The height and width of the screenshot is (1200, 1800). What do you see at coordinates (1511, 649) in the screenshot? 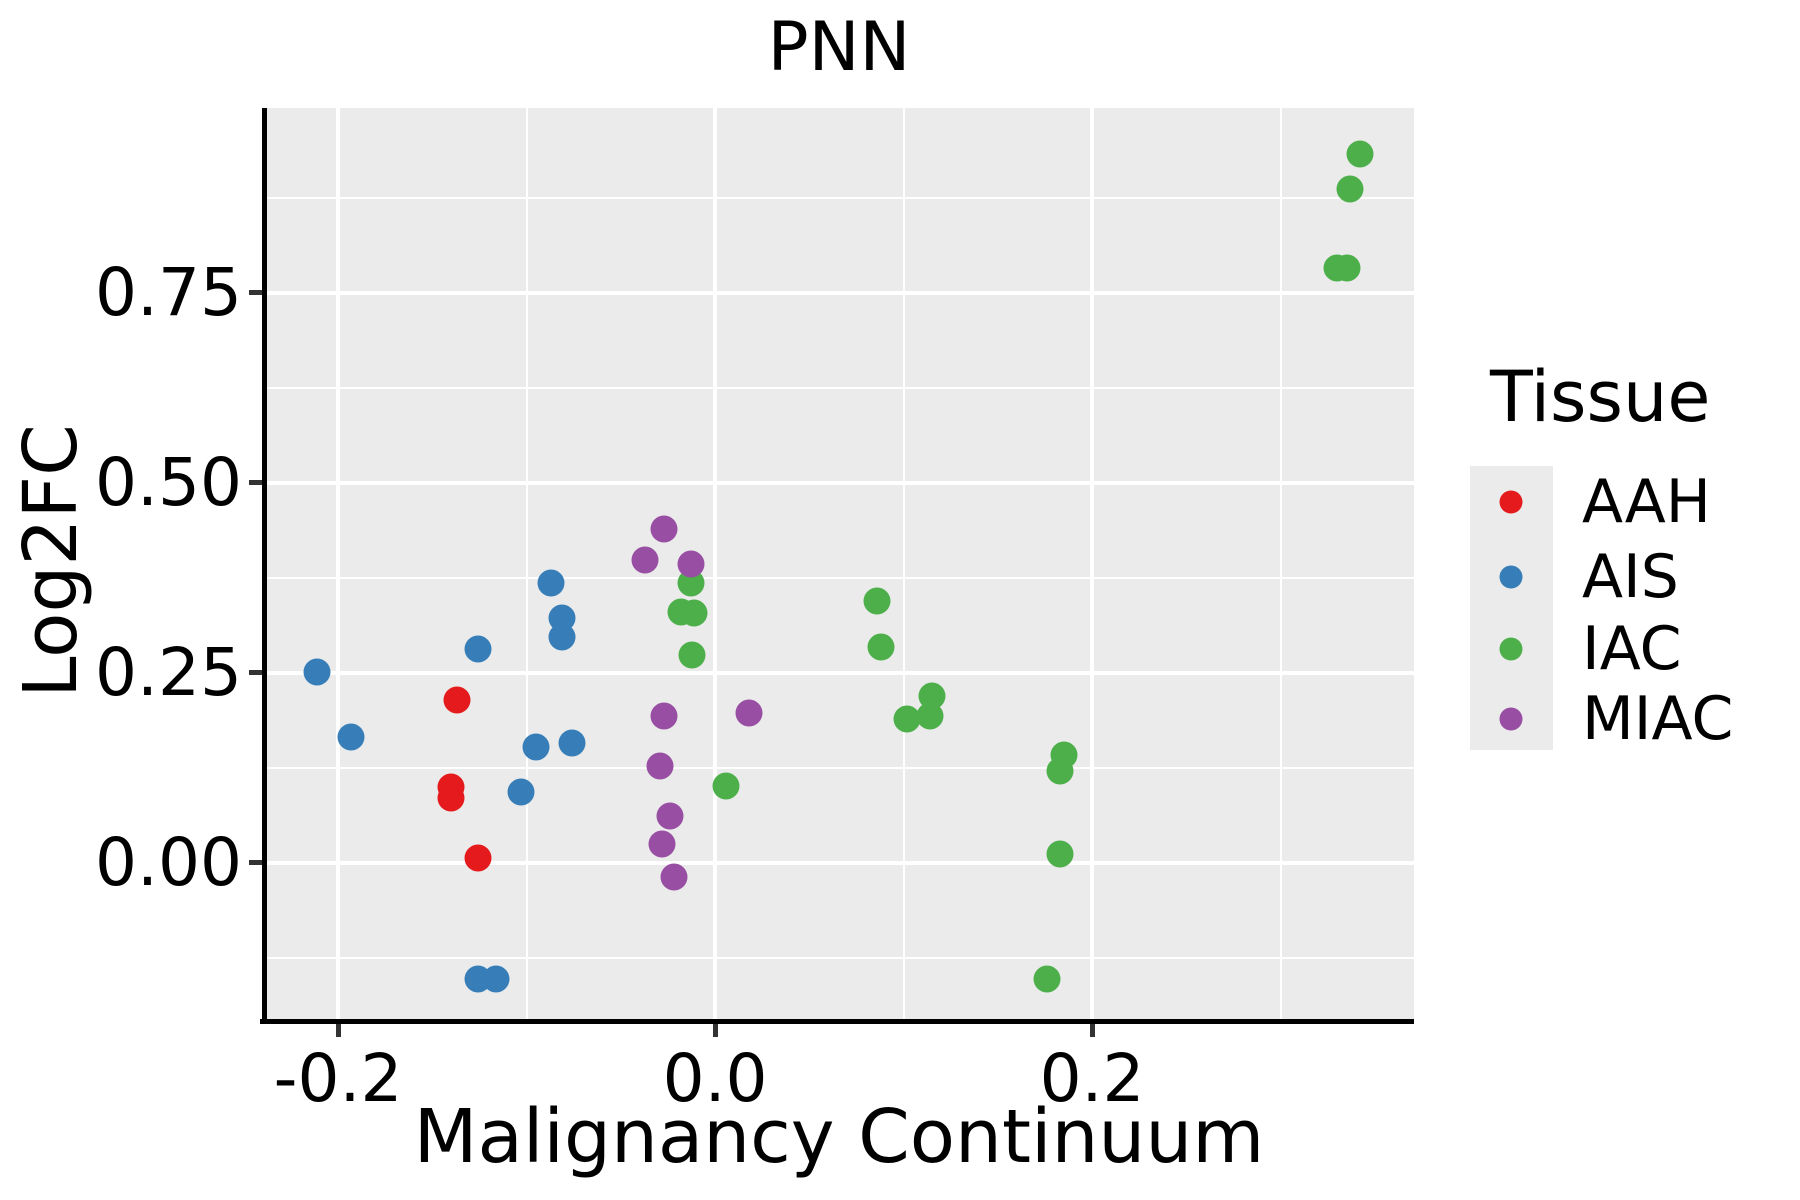
I see `legend-dot-iac` at bounding box center [1511, 649].